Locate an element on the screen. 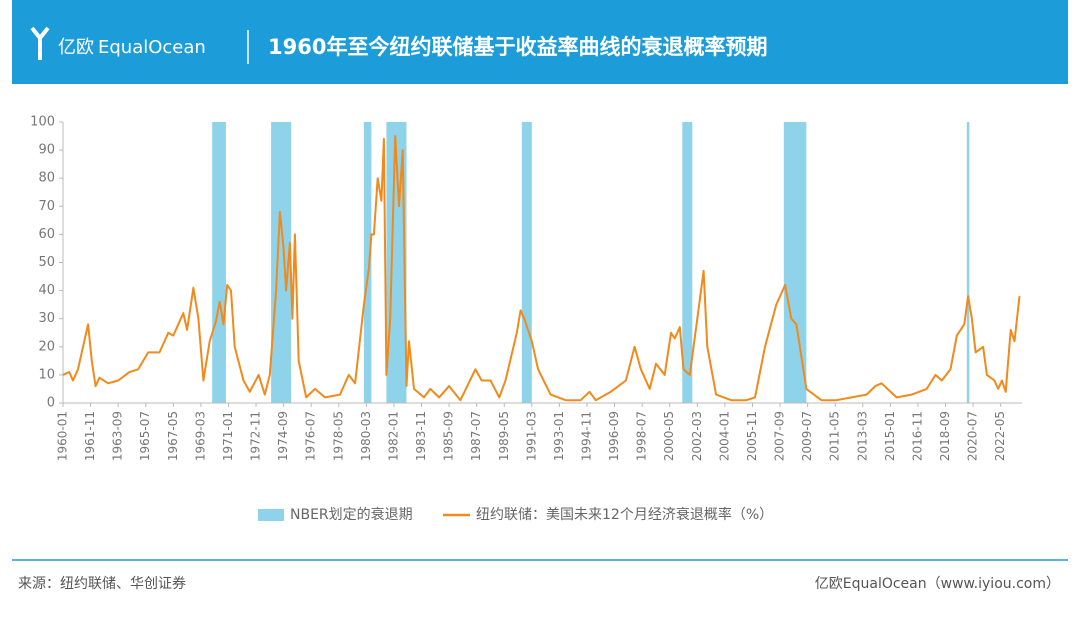 The width and height of the screenshot is (1080, 620). legend-swatch is located at coordinates (271, 515).